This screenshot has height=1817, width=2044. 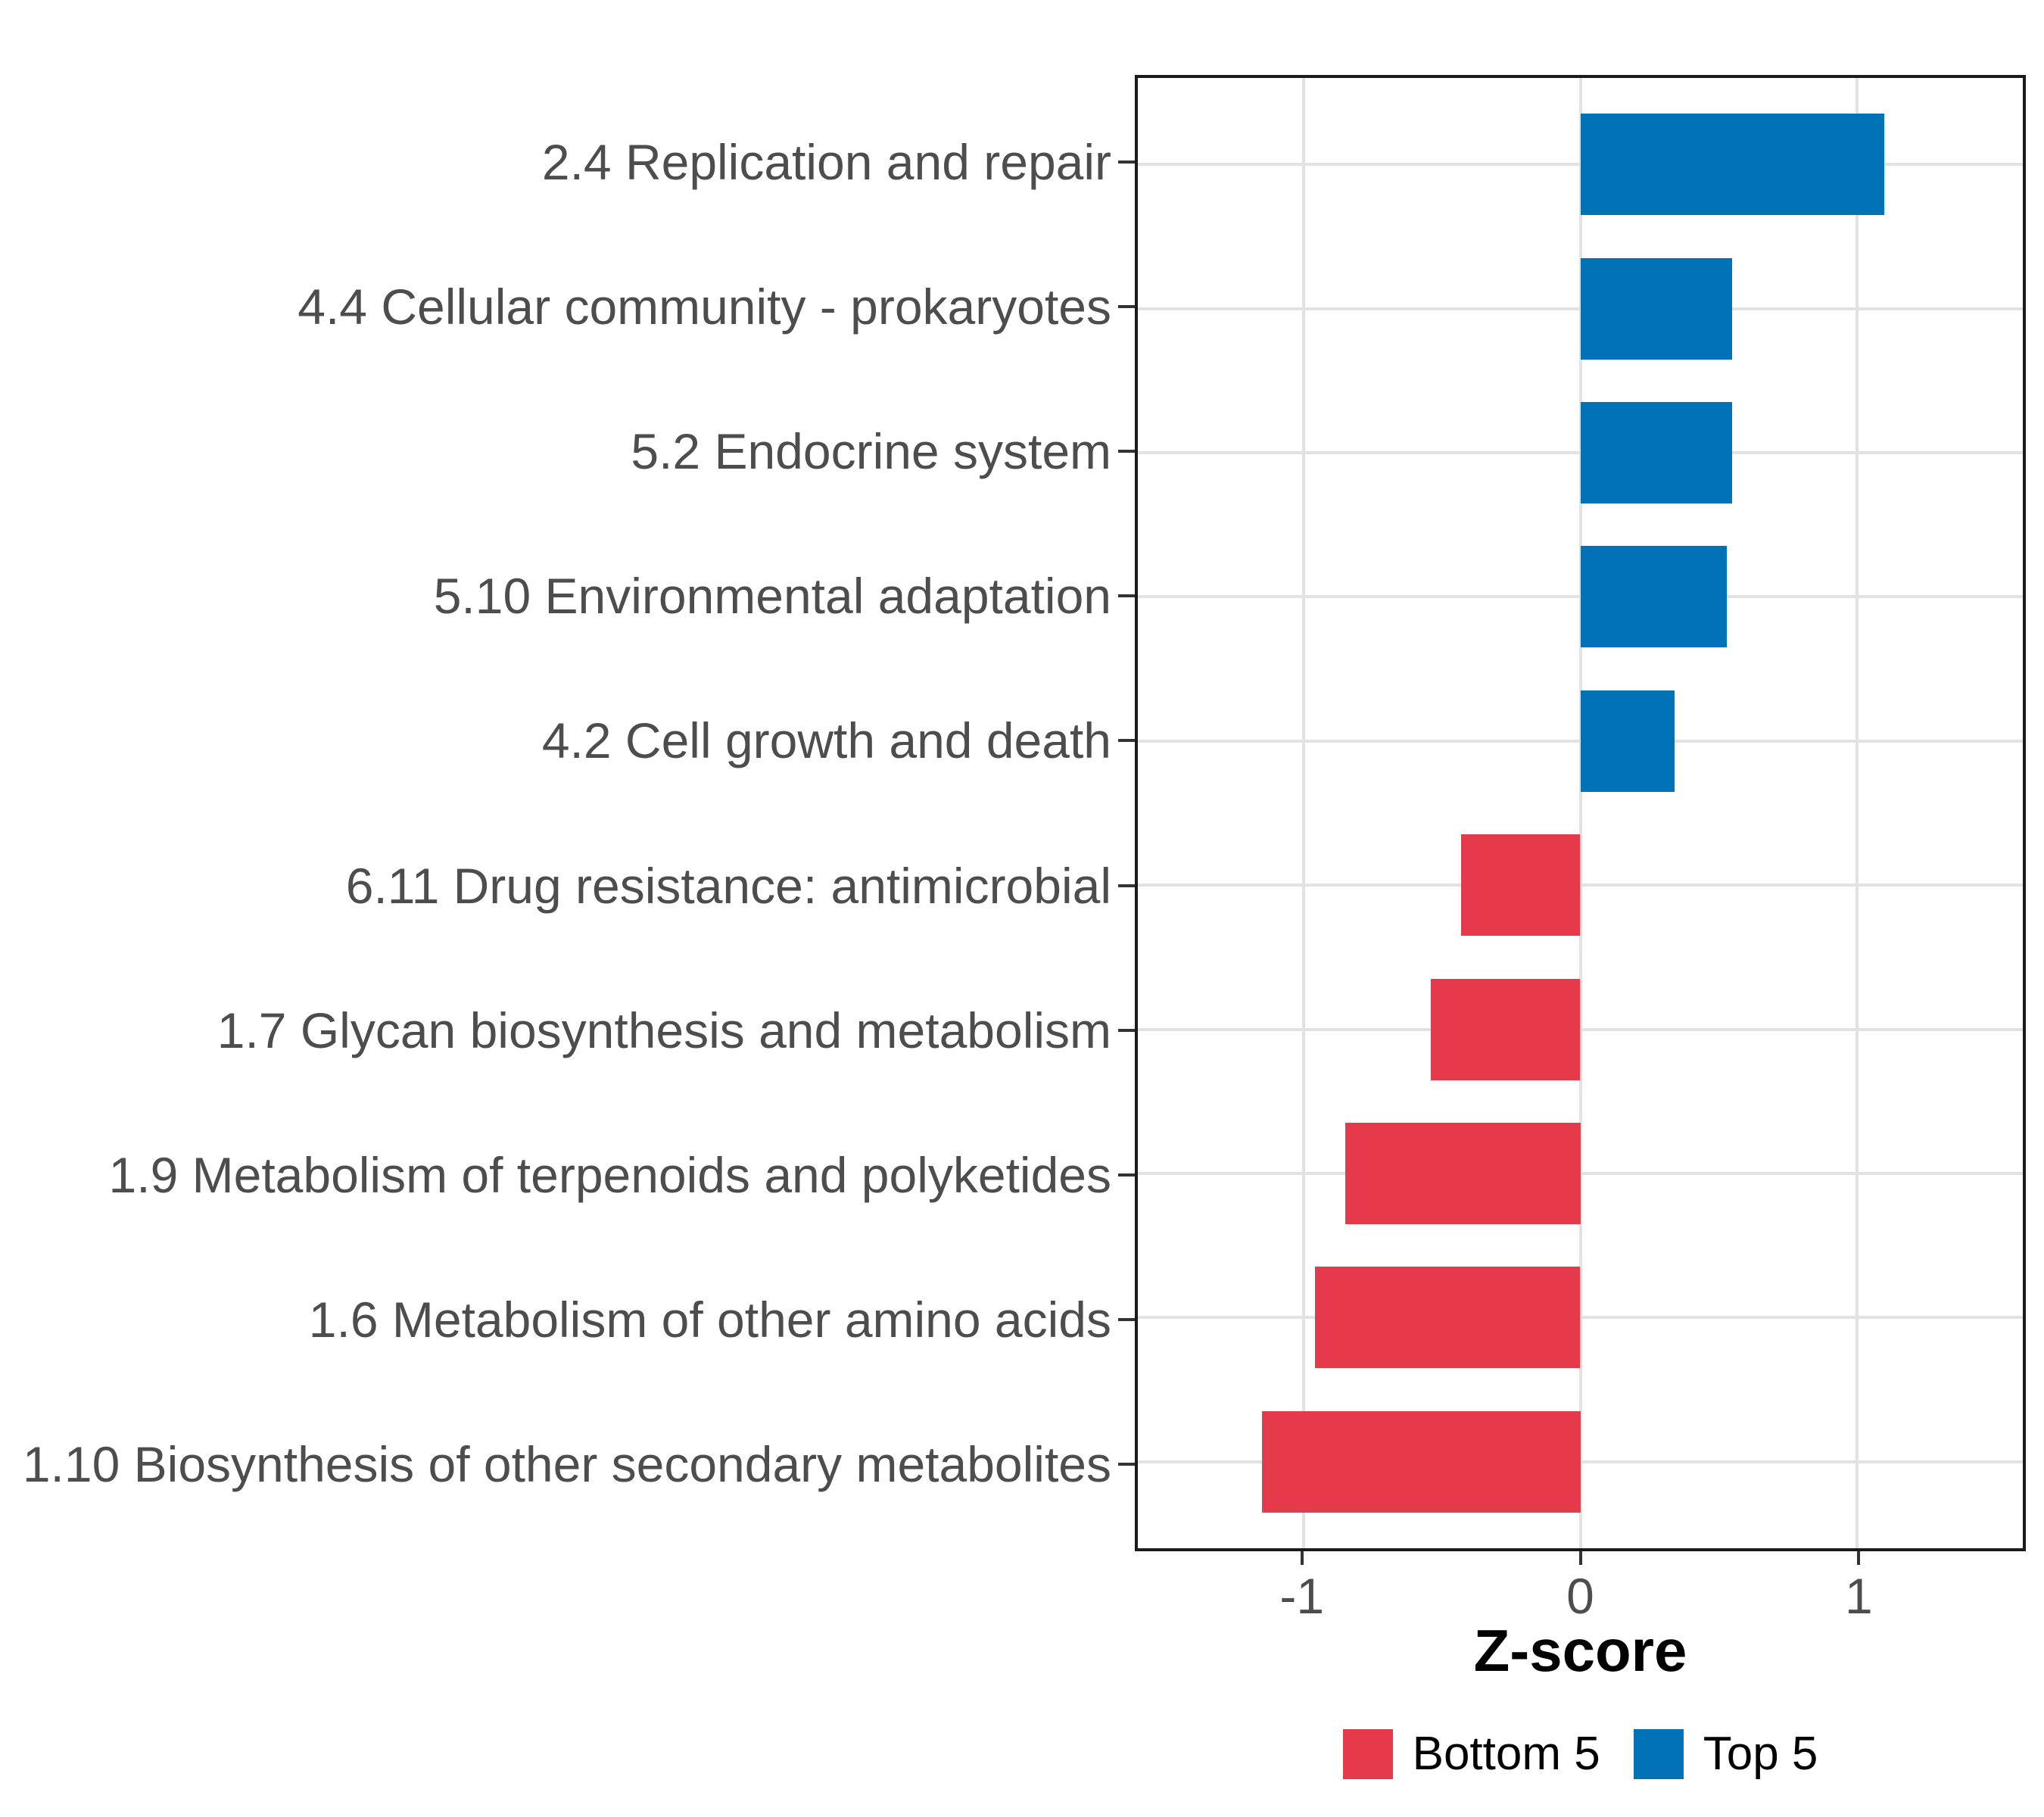 I want to click on y-axis-label: 1.6 Metabolism of other amino acids, so click(x=709, y=1320).